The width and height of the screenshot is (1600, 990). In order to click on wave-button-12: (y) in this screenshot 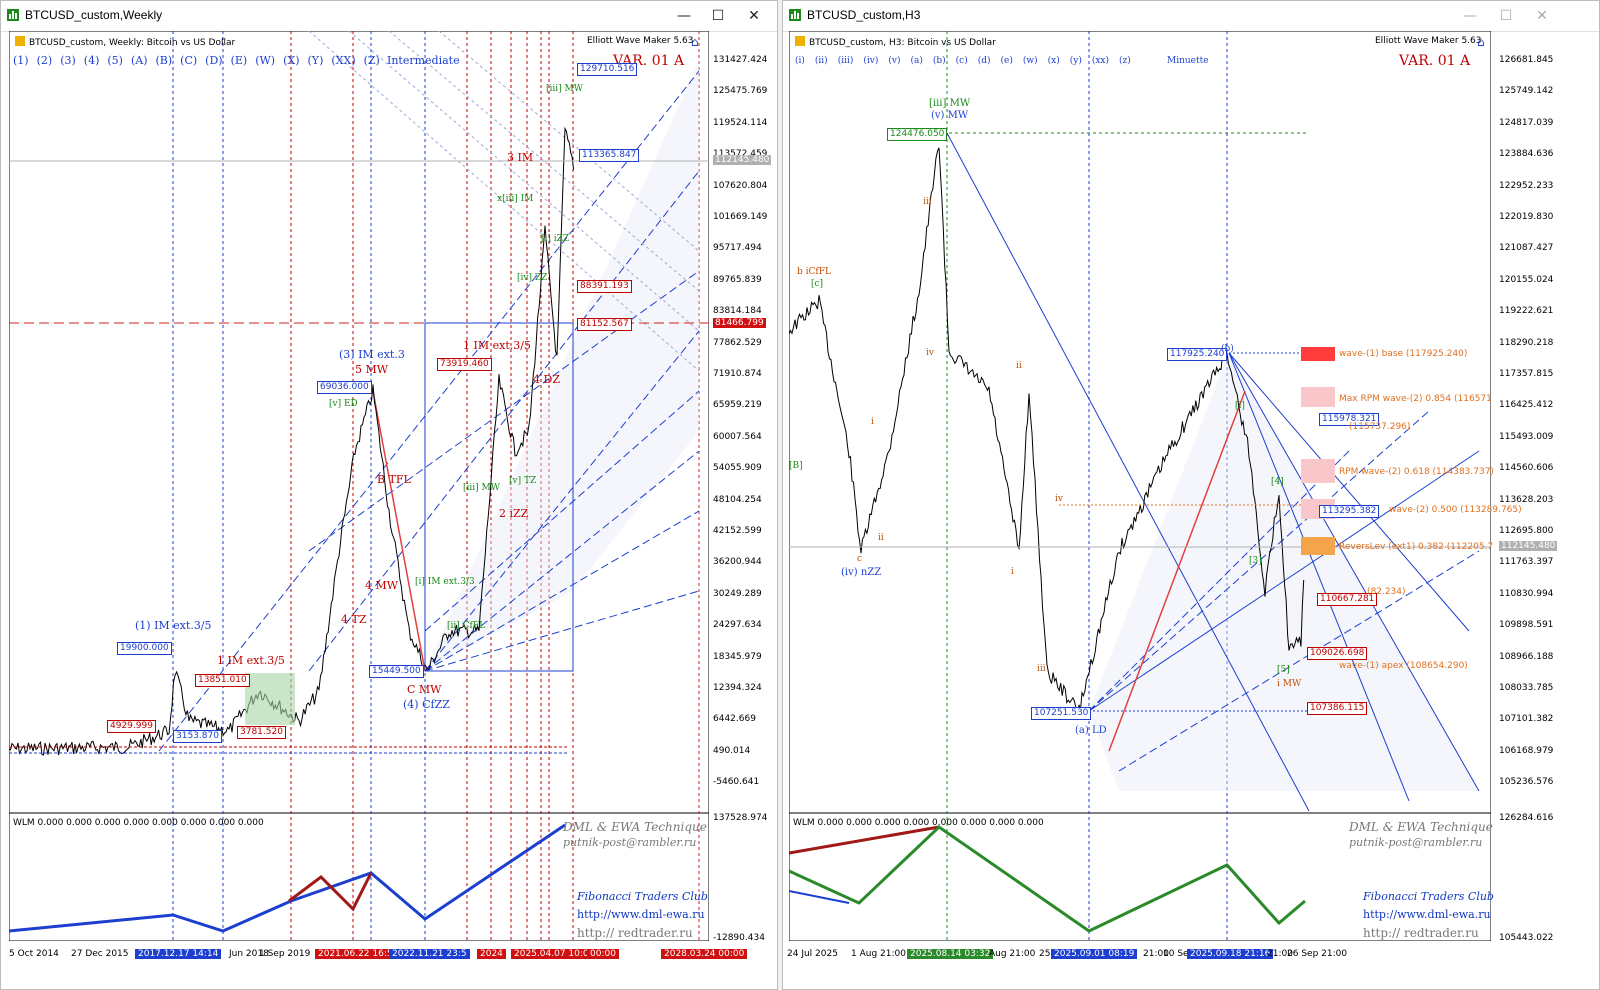, I will do `click(1075, 61)`.